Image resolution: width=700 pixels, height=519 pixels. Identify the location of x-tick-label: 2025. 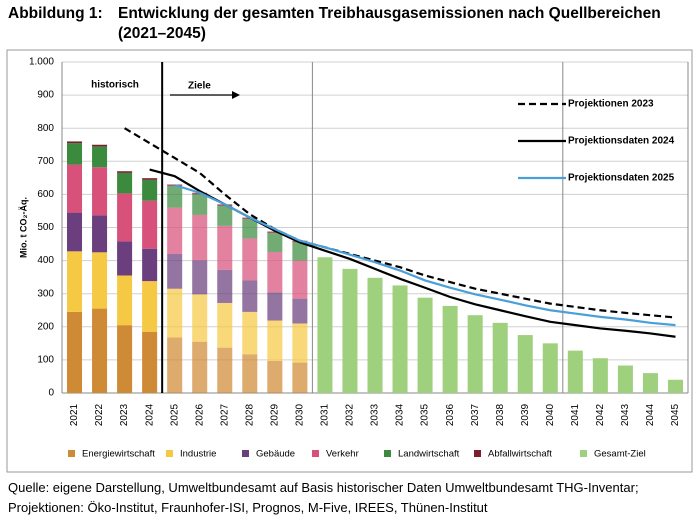
(174, 414).